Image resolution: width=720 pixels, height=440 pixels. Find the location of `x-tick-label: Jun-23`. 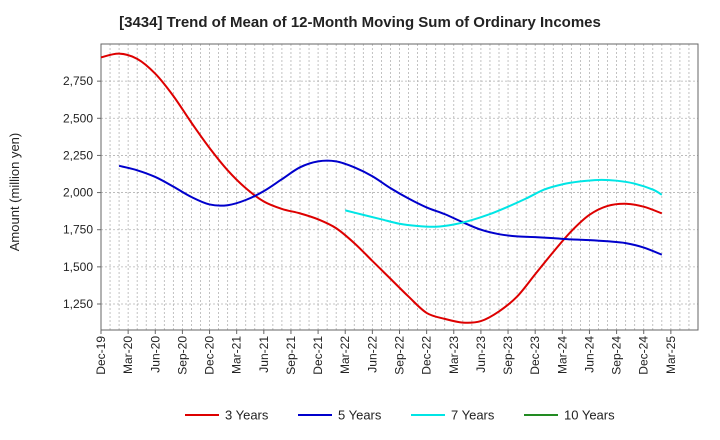

x-tick-label: Jun-23 is located at coordinates (481, 354).